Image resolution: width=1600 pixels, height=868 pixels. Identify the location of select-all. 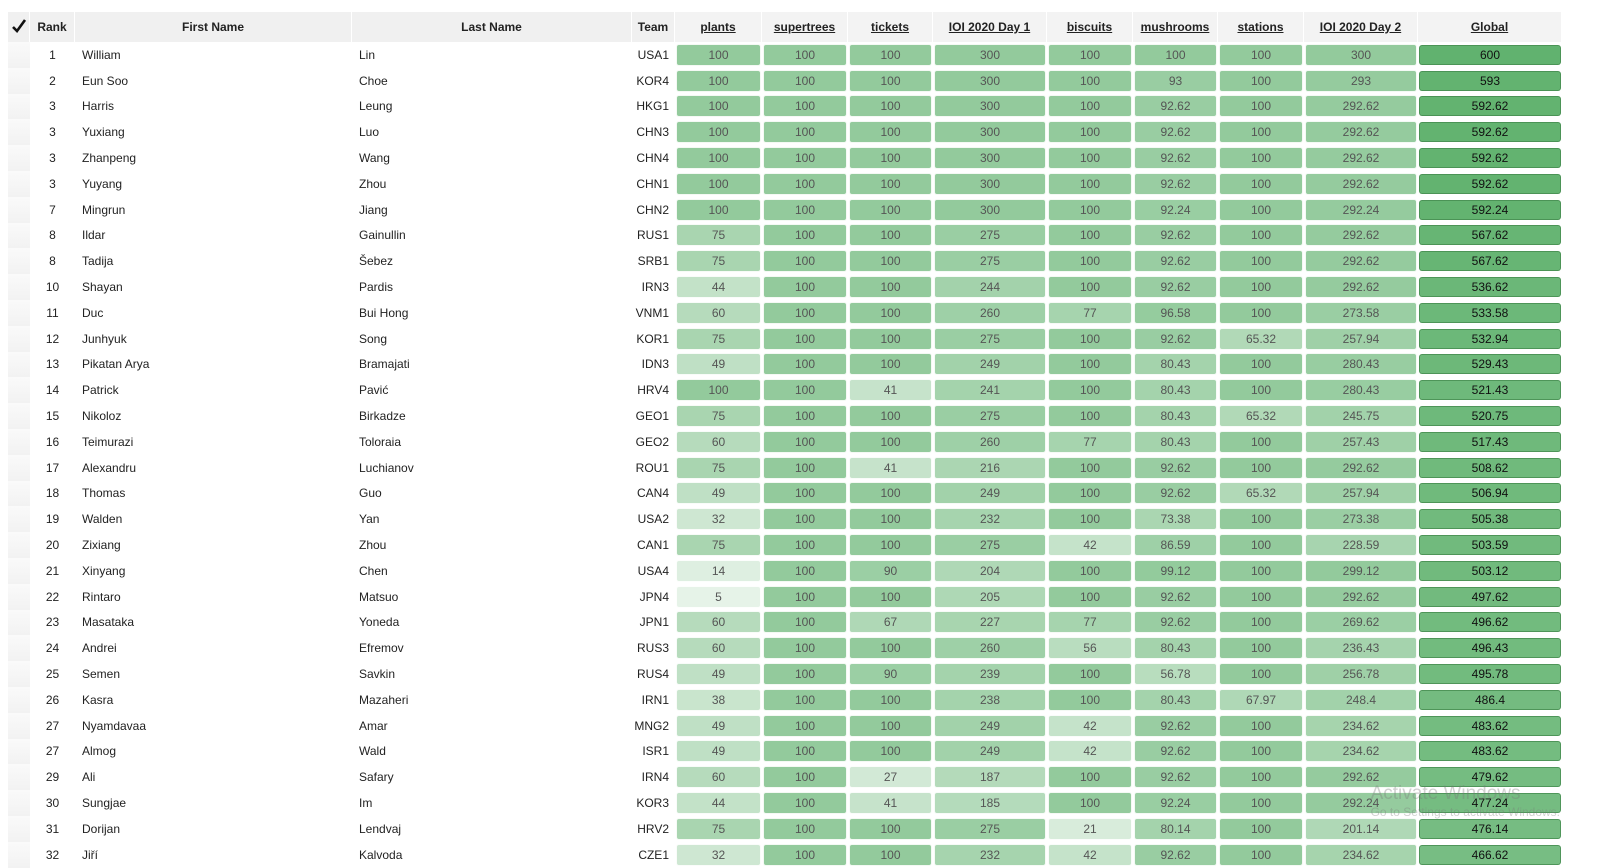
(19, 27).